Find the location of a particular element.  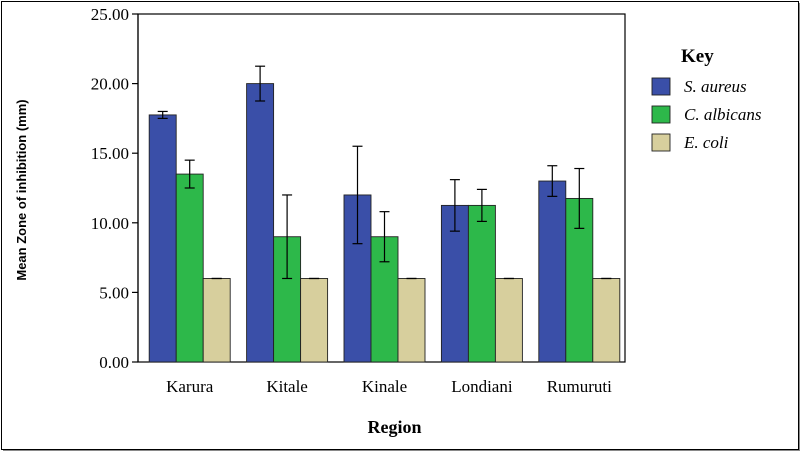

y-tick-label: 20.00 is located at coordinates (110, 84).